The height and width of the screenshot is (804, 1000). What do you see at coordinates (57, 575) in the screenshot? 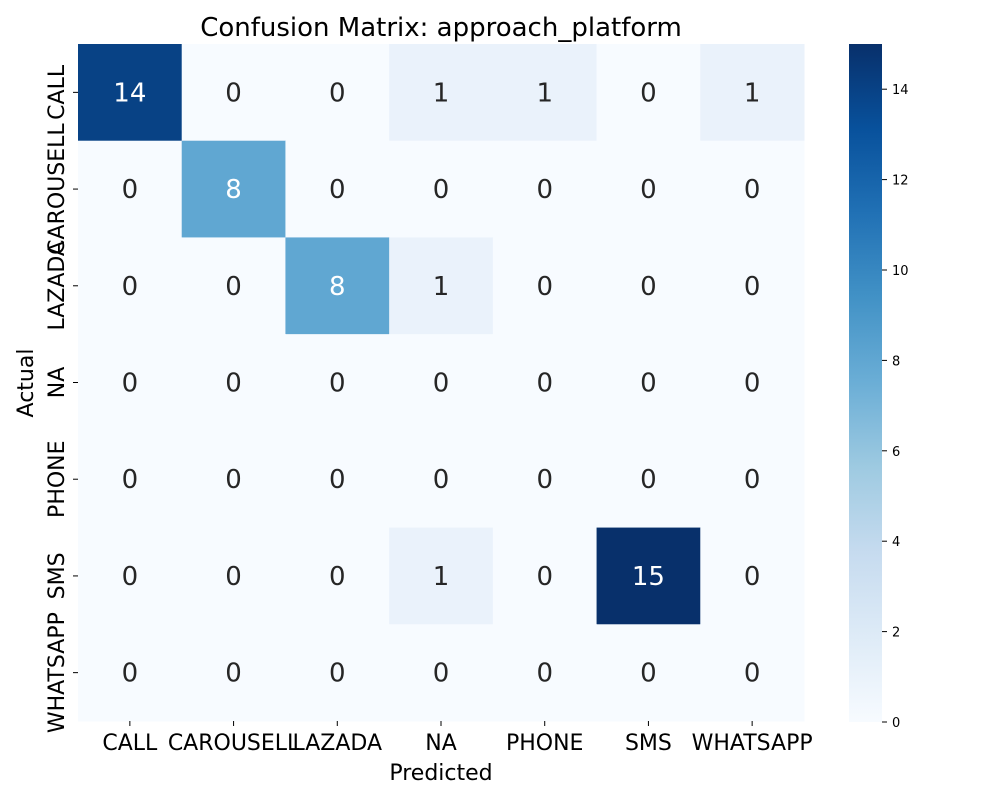
I see `y-tick-label: SMS` at bounding box center [57, 575].